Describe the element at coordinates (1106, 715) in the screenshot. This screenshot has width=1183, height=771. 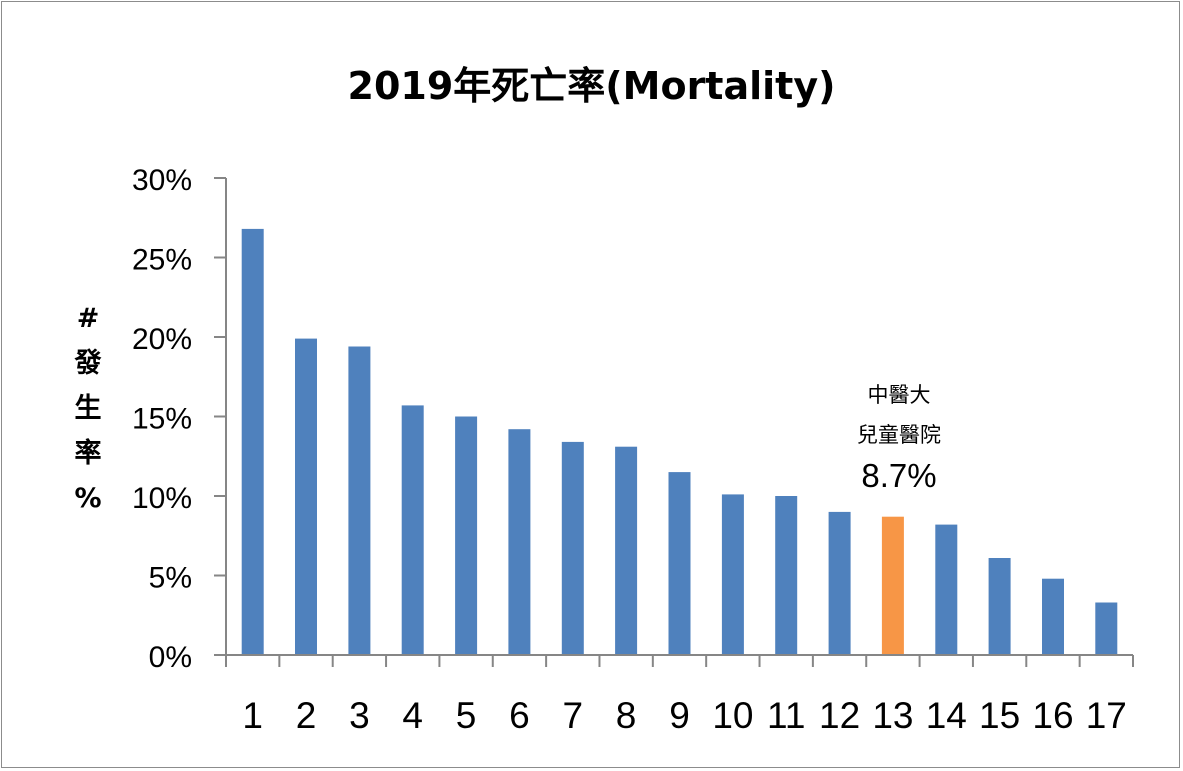
I see `x-tick-label: 17` at that location.